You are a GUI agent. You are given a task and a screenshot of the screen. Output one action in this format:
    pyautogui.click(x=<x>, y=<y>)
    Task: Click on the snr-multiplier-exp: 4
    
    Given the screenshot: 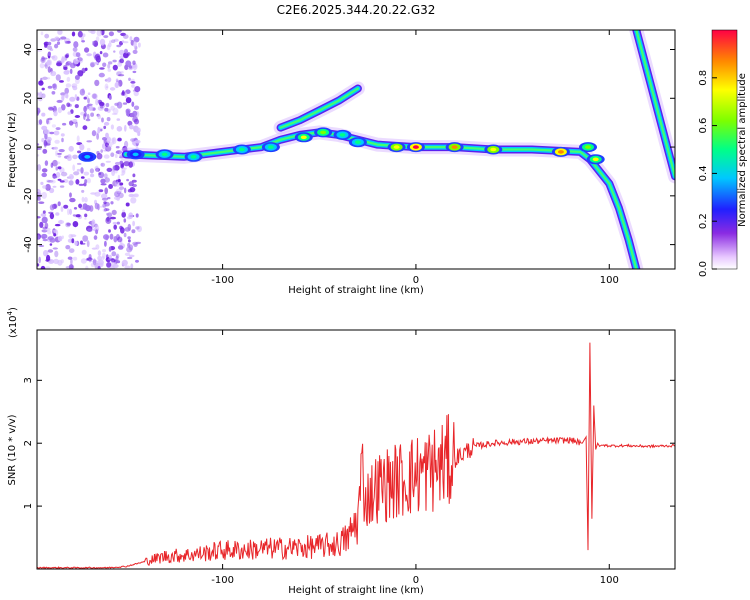 What is the action you would take?
    pyautogui.click(x=10, y=312)
    